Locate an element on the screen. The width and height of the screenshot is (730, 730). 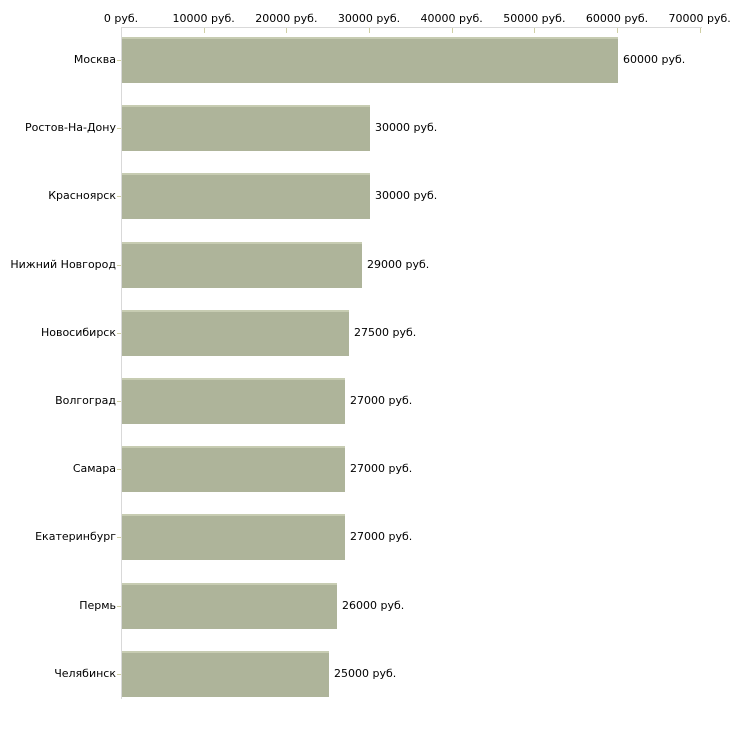
category-label: Самара is located at coordinates (94, 468).